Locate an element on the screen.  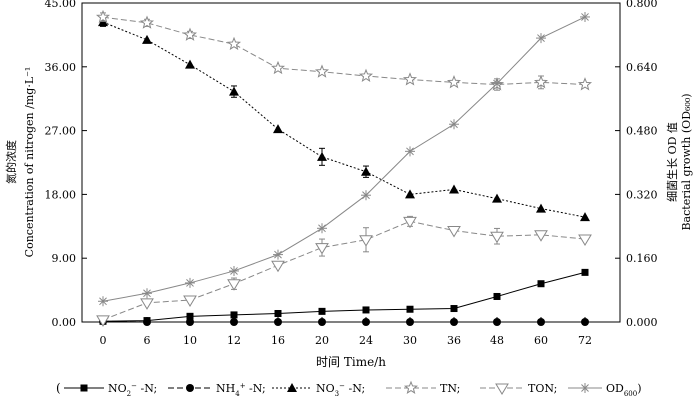
legend-item: NO3− -N; is located at coordinates (318, 390).